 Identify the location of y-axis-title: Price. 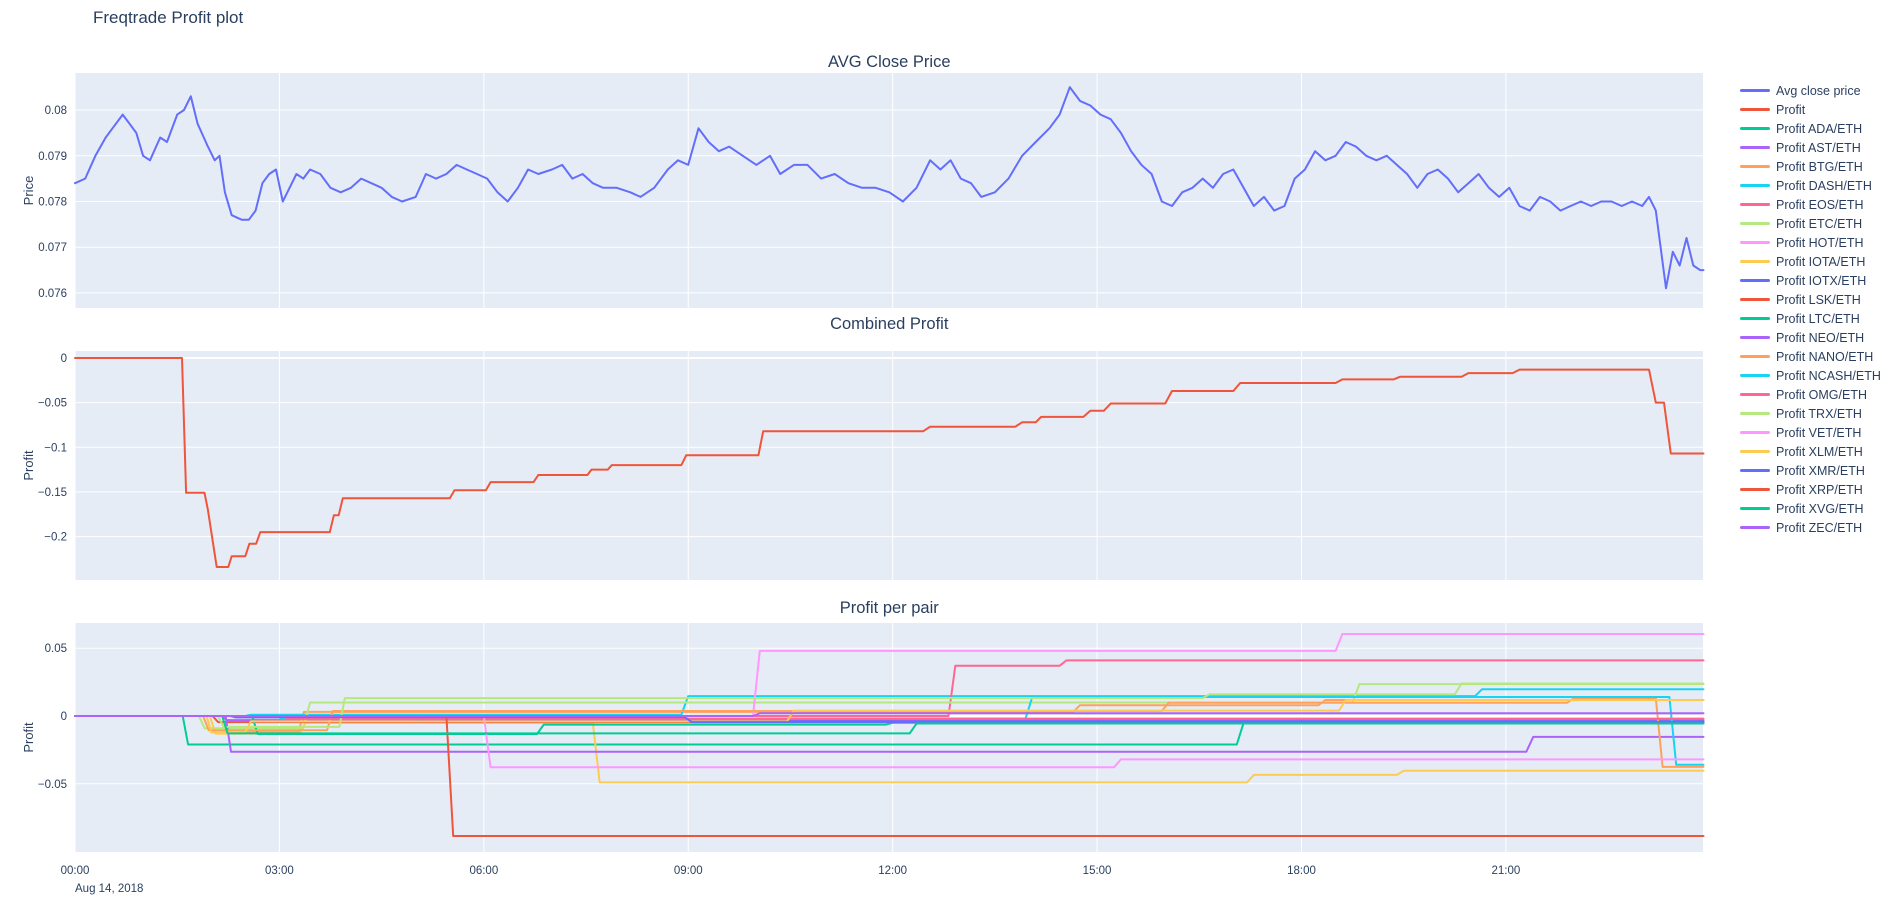
(28, 191).